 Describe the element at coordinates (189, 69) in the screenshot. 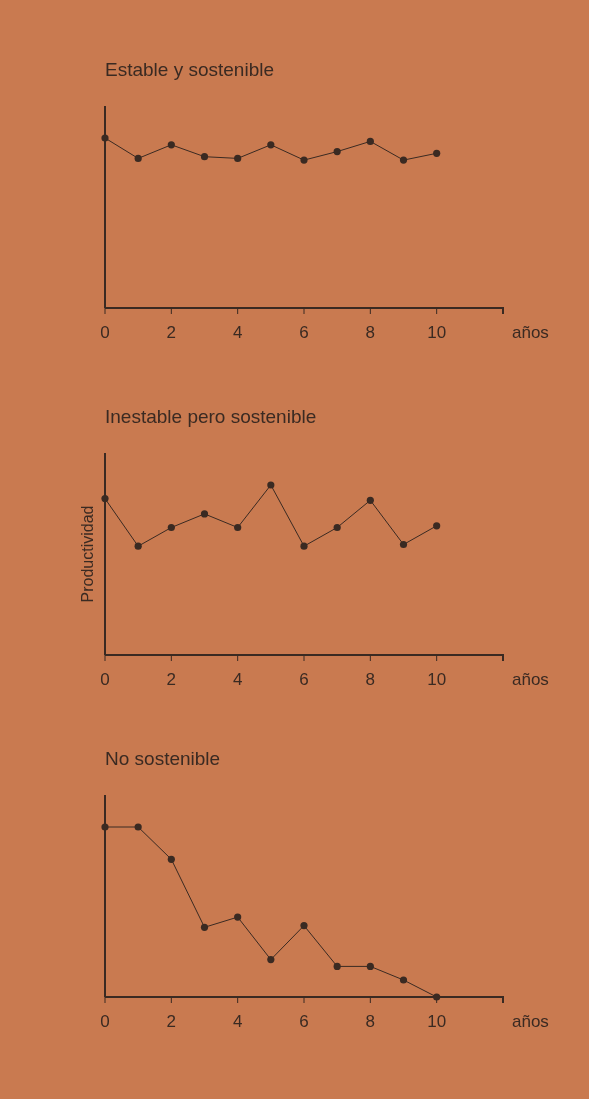

I see `chart-title: Estable y sostenible` at that location.